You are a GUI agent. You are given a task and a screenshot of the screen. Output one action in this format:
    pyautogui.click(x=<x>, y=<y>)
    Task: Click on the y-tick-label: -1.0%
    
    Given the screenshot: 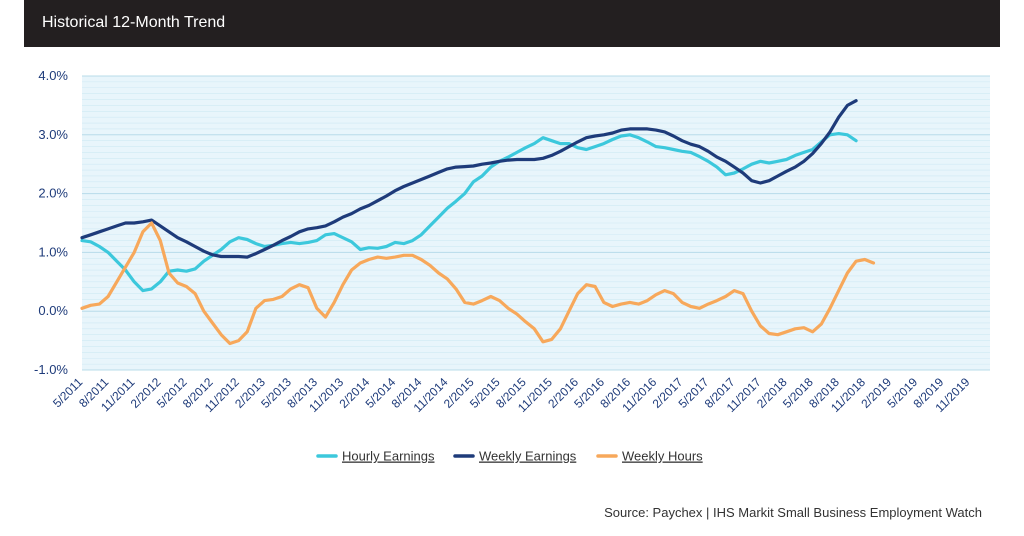 What is the action you would take?
    pyautogui.click(x=51, y=369)
    